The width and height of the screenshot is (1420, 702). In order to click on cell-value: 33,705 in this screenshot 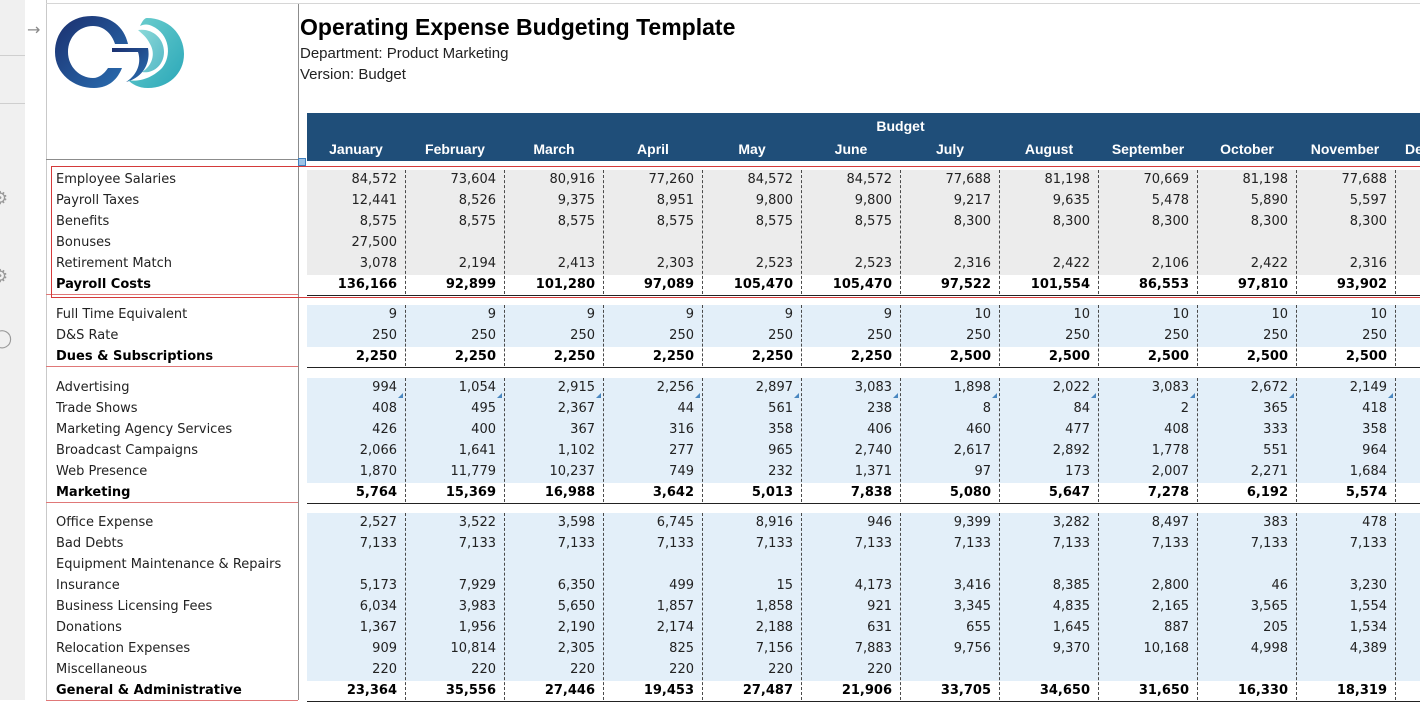, I will do `click(965, 690)`.